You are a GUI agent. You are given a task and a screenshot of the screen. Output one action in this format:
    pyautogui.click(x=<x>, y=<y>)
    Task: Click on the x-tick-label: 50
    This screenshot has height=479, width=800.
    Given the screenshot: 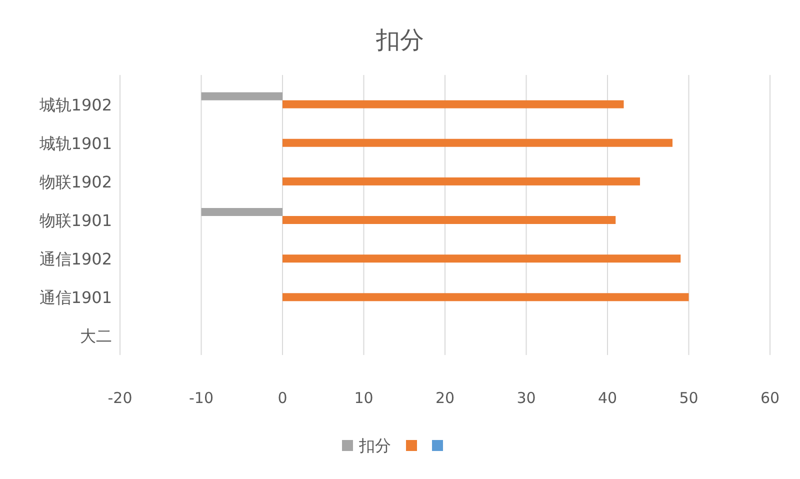 What is the action you would take?
    pyautogui.click(x=688, y=398)
    